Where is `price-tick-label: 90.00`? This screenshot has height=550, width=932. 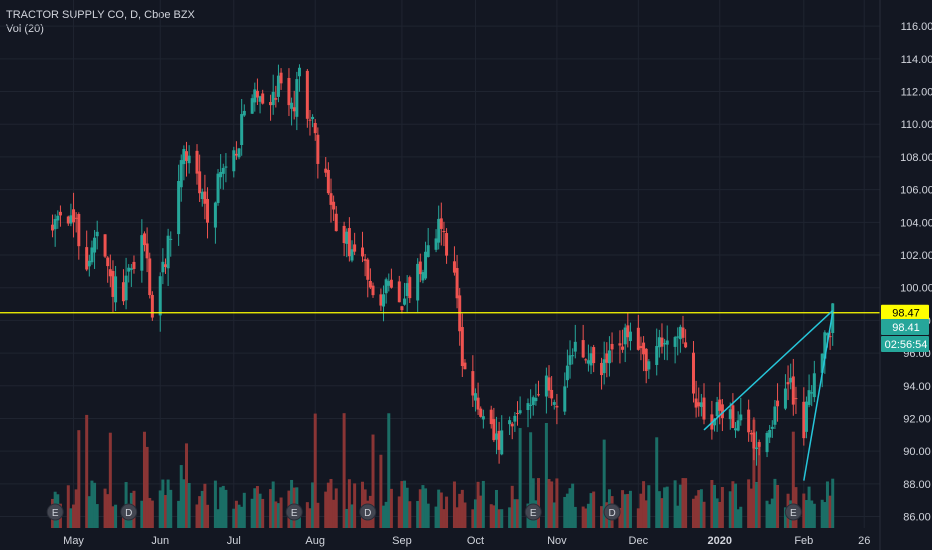 price-tick-label: 90.00 is located at coordinates (917, 452).